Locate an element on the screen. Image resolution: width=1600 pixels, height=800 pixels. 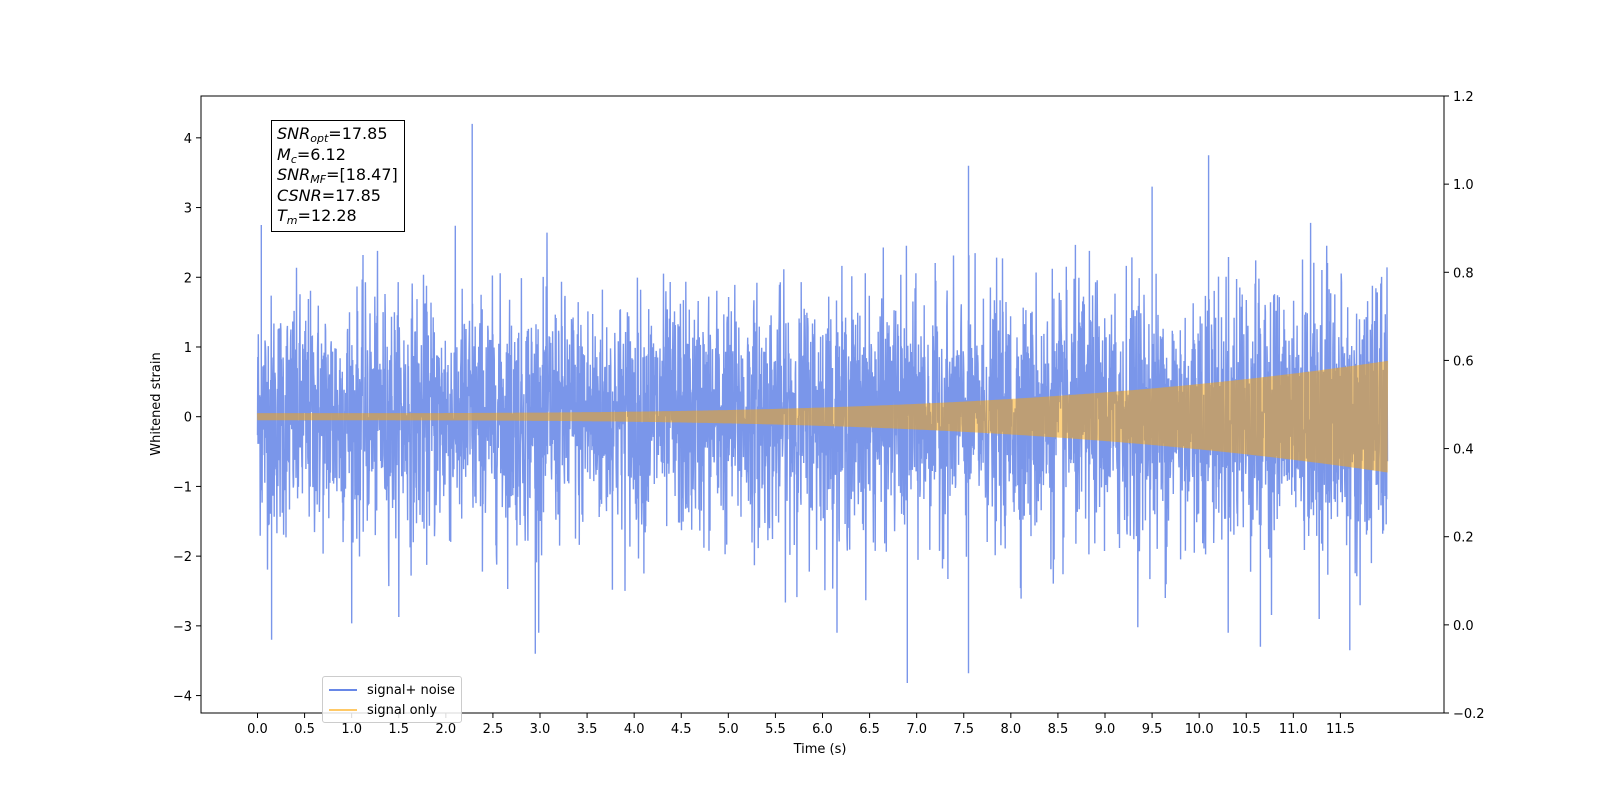
x-axis-title: Time (s) is located at coordinates (820, 749).